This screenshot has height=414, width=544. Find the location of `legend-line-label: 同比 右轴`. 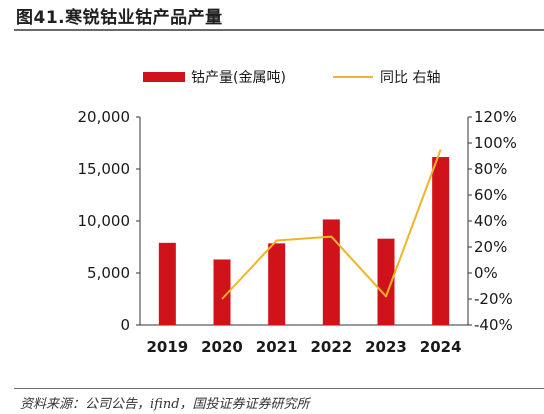

legend-line-label: 同比 右轴 is located at coordinates (410, 78).